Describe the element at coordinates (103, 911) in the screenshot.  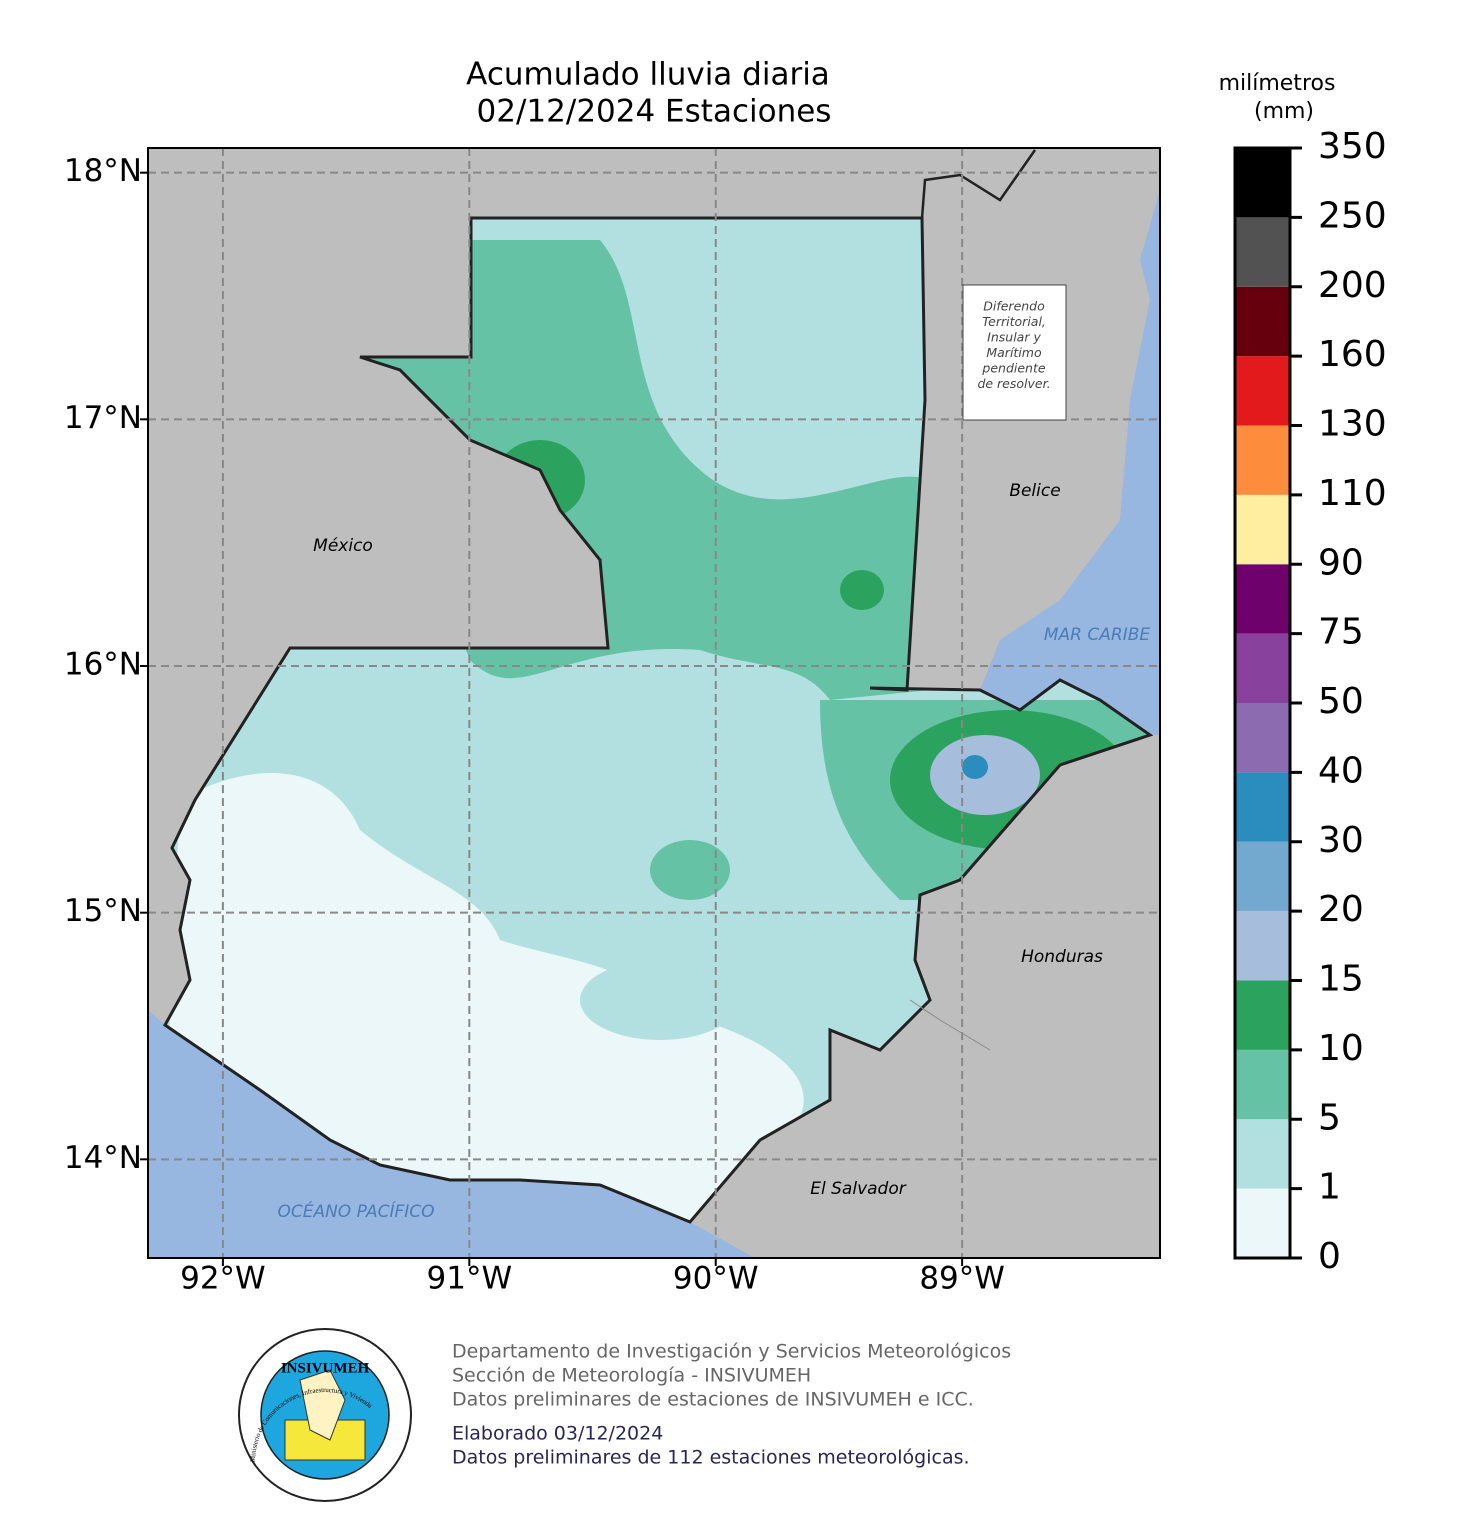
I see `y-tick-label: 15°N` at that location.